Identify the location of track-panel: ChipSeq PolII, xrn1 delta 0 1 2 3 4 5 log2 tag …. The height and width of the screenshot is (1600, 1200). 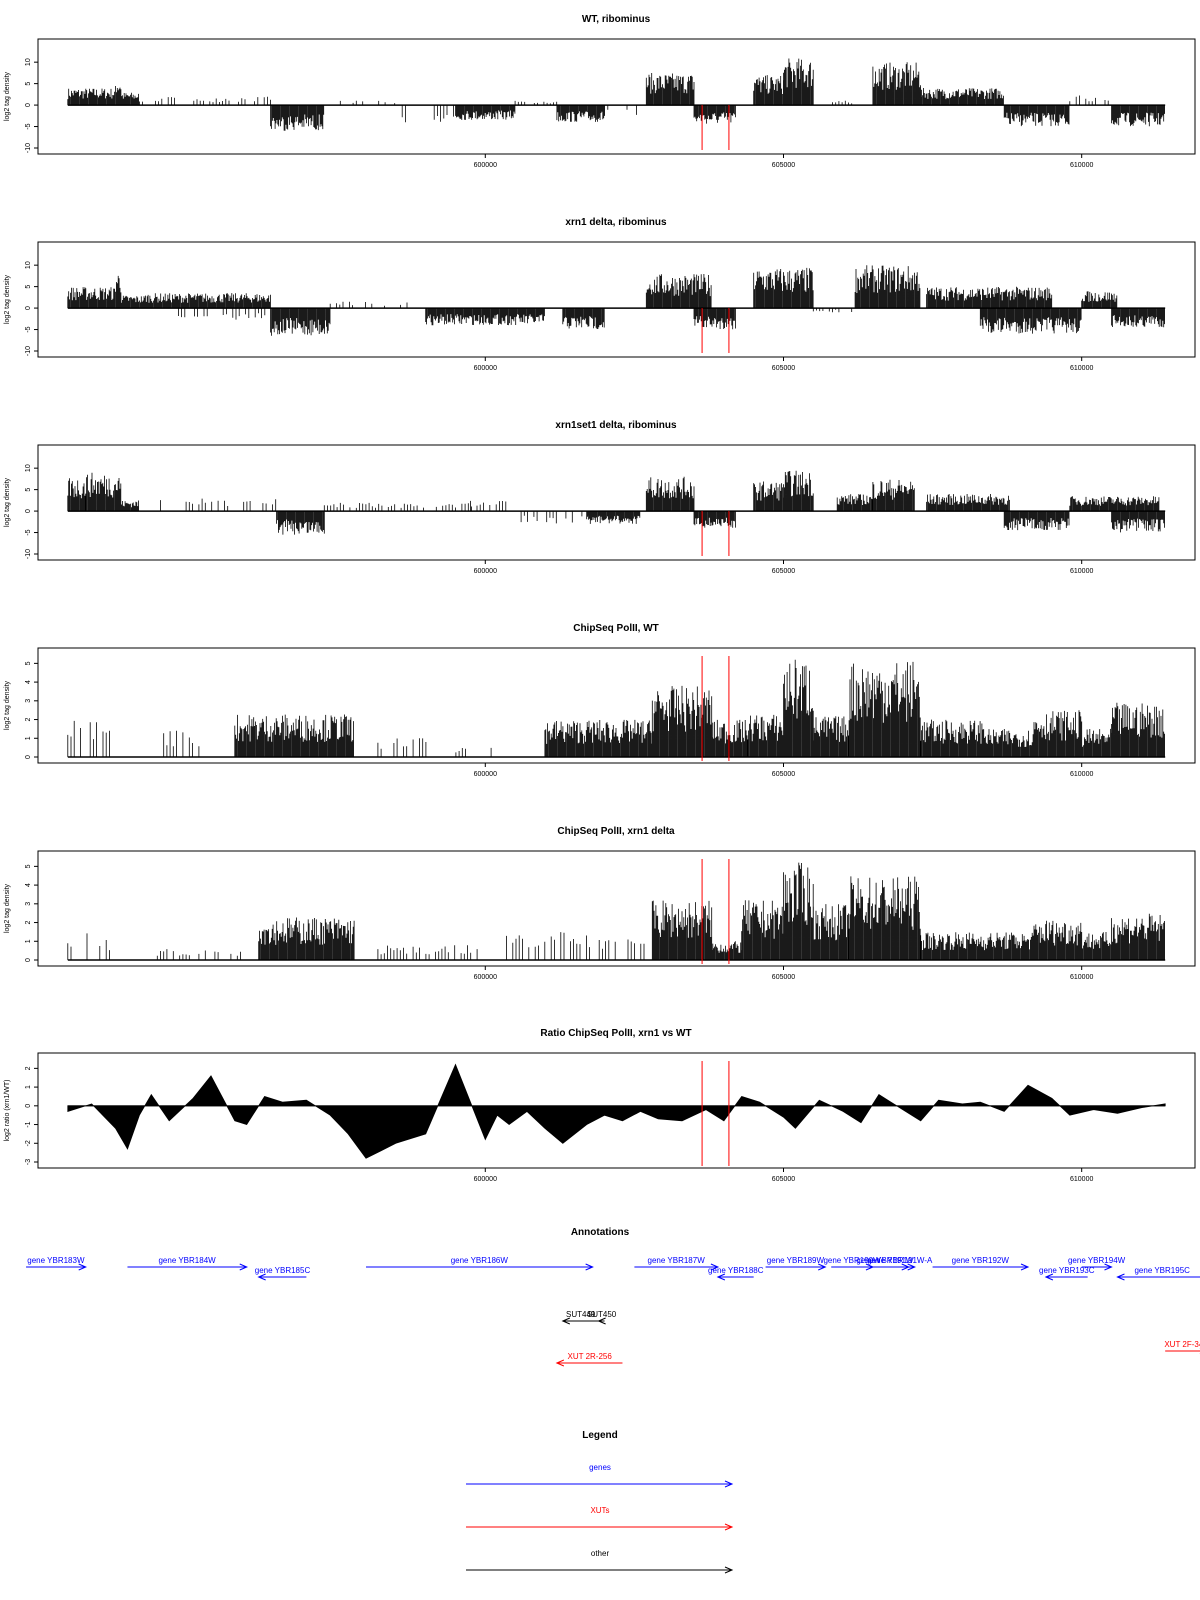
(600, 903).